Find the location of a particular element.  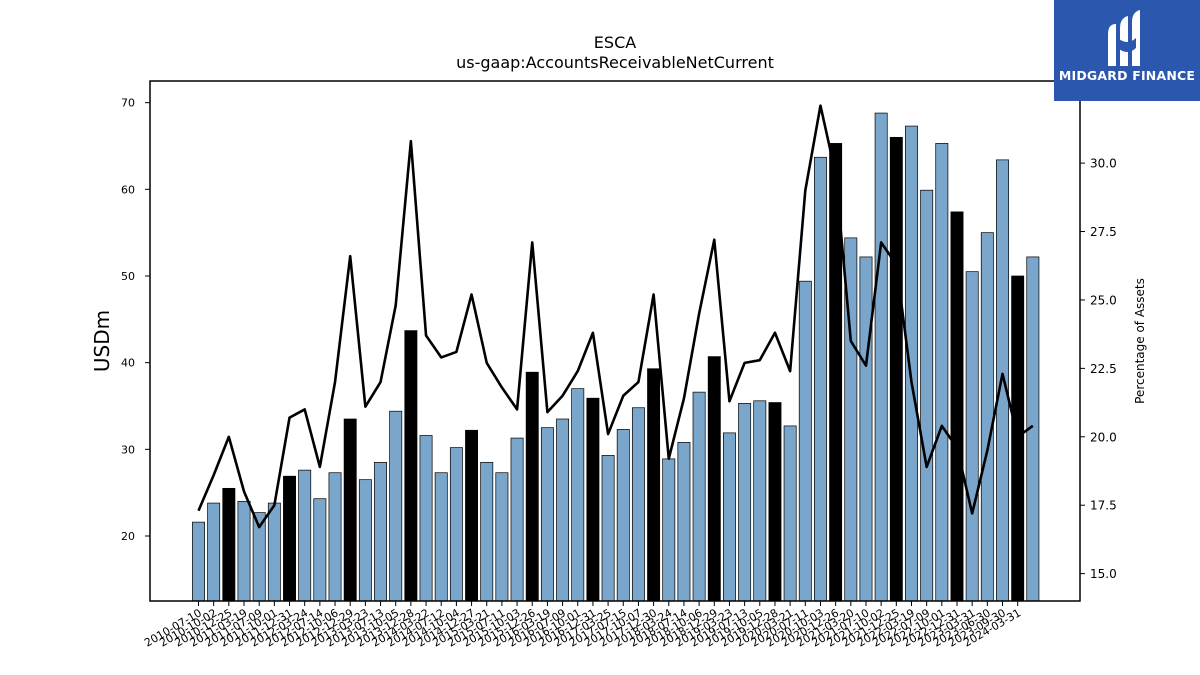

y-right-tick-label: 25.0 is located at coordinates (1103, 300).